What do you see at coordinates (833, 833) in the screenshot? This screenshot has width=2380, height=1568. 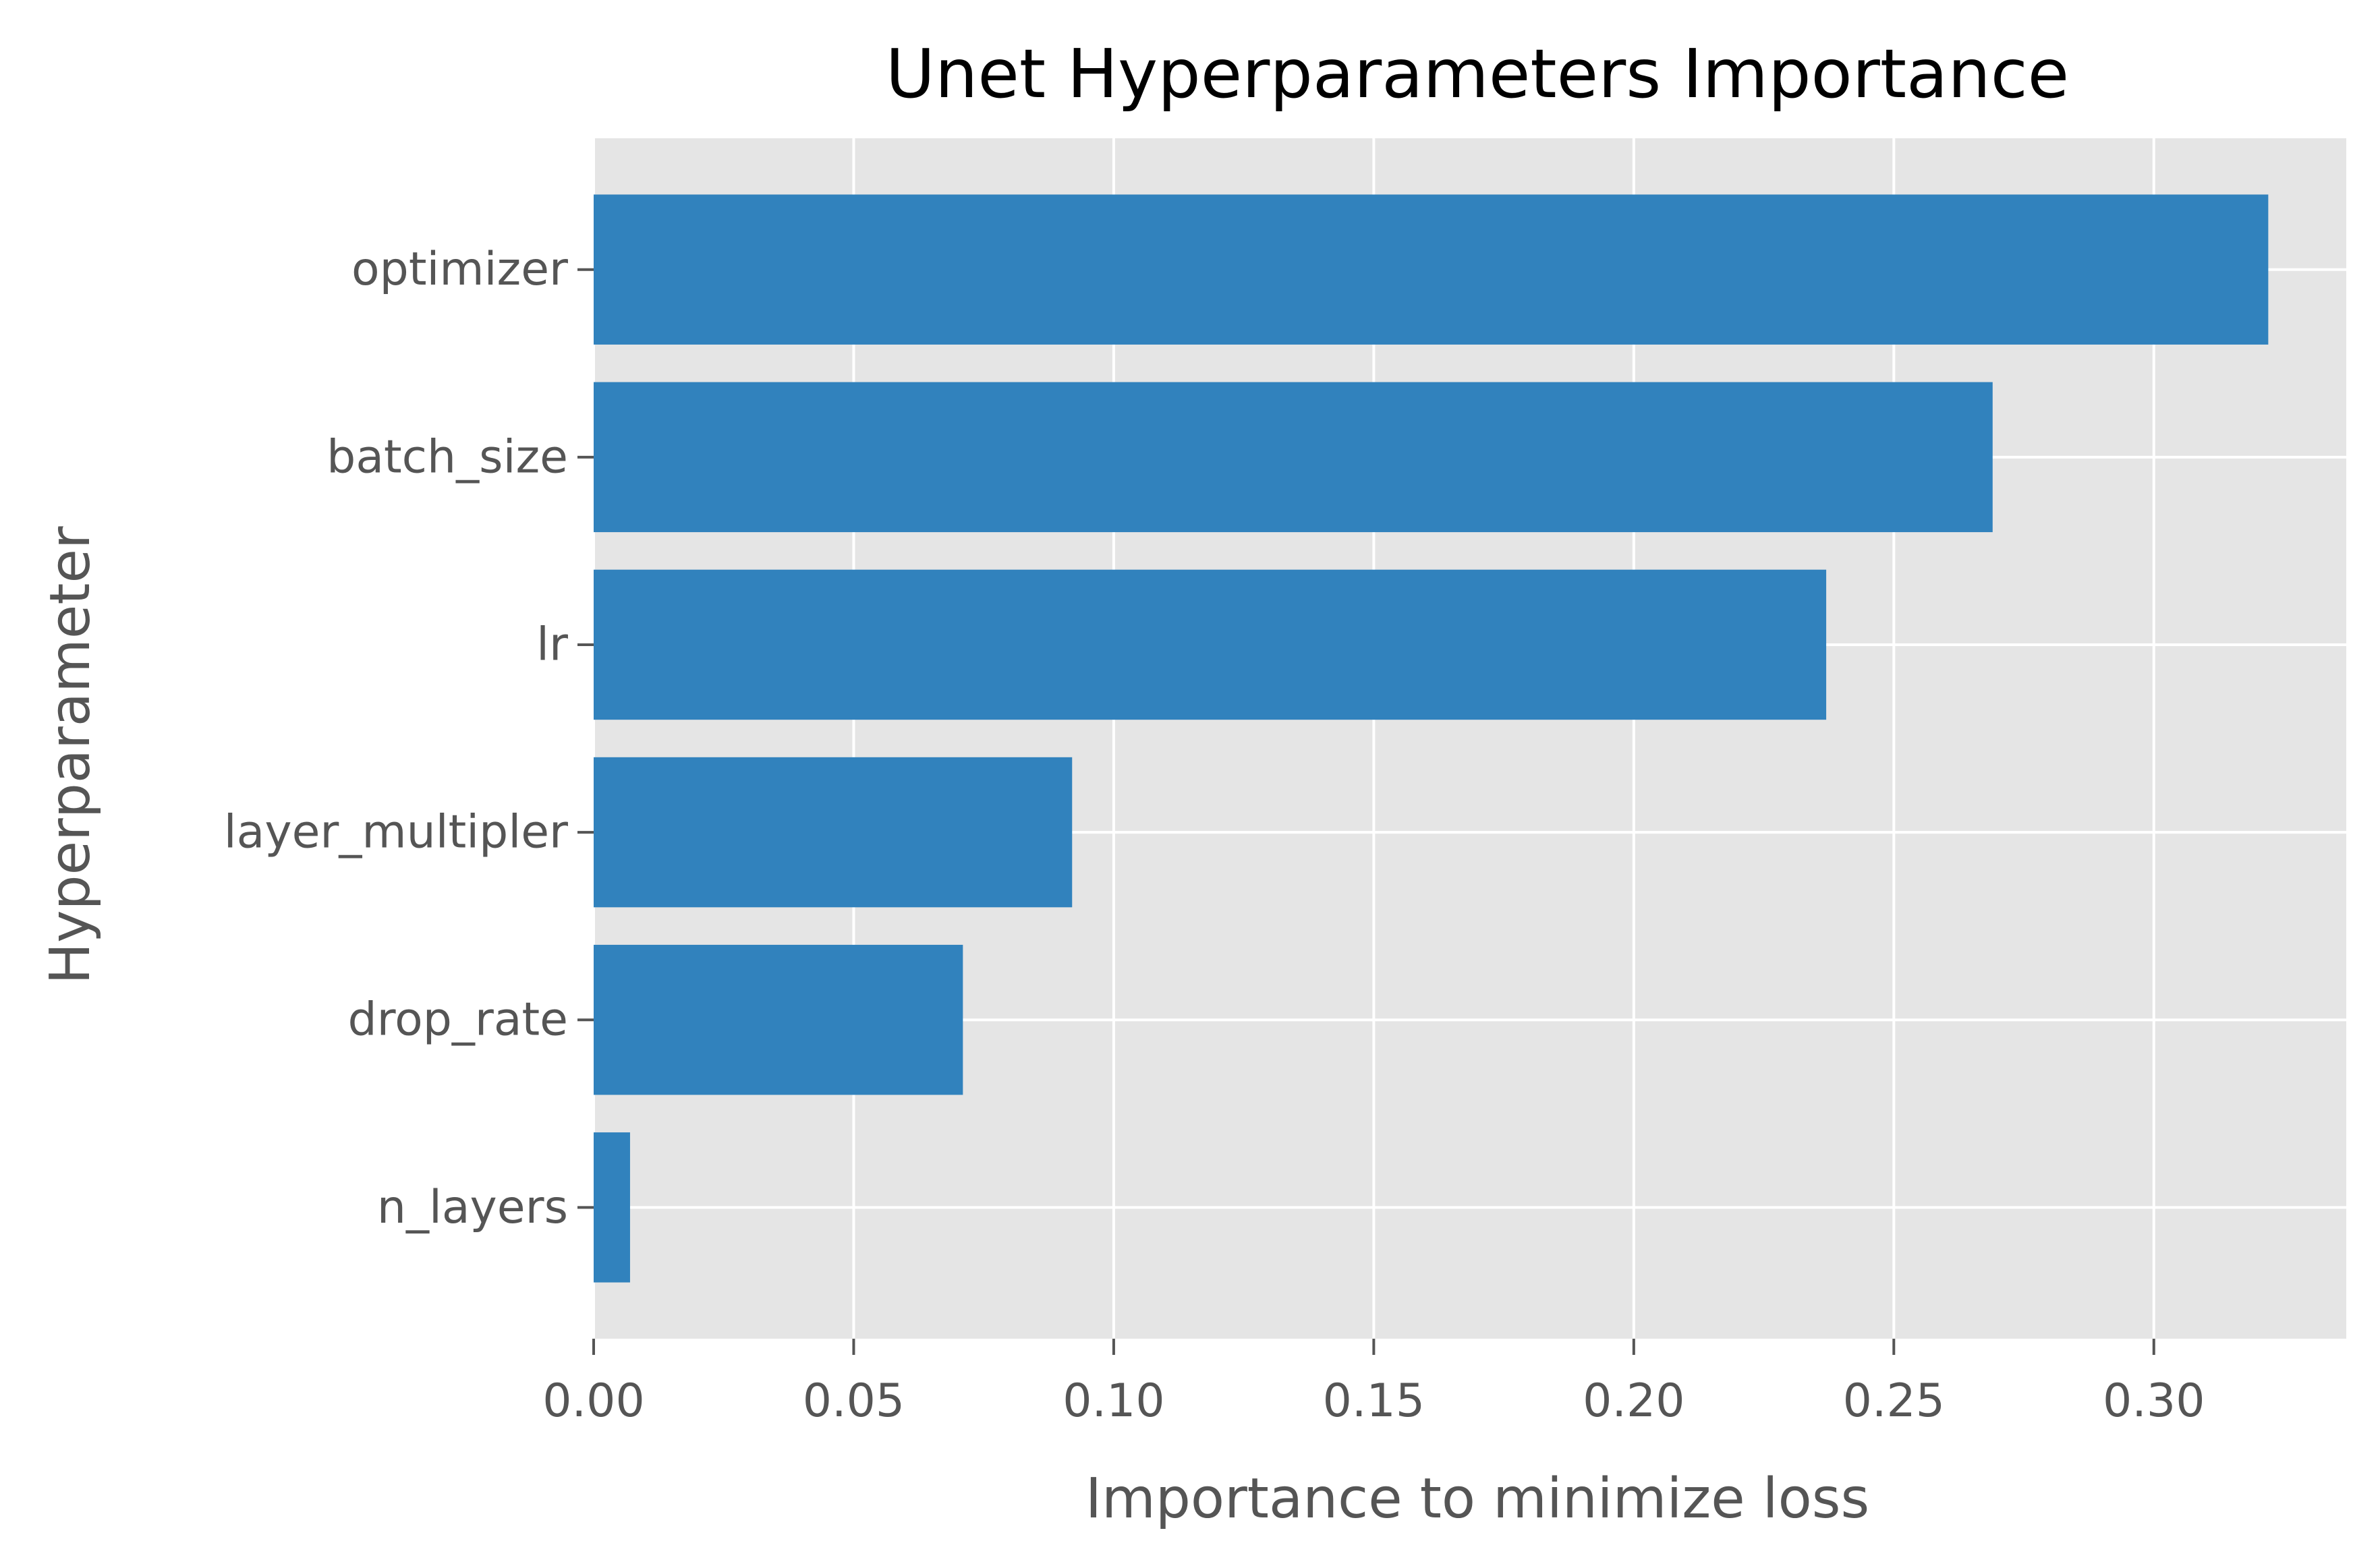 I see `bar-layer_multipler` at bounding box center [833, 833].